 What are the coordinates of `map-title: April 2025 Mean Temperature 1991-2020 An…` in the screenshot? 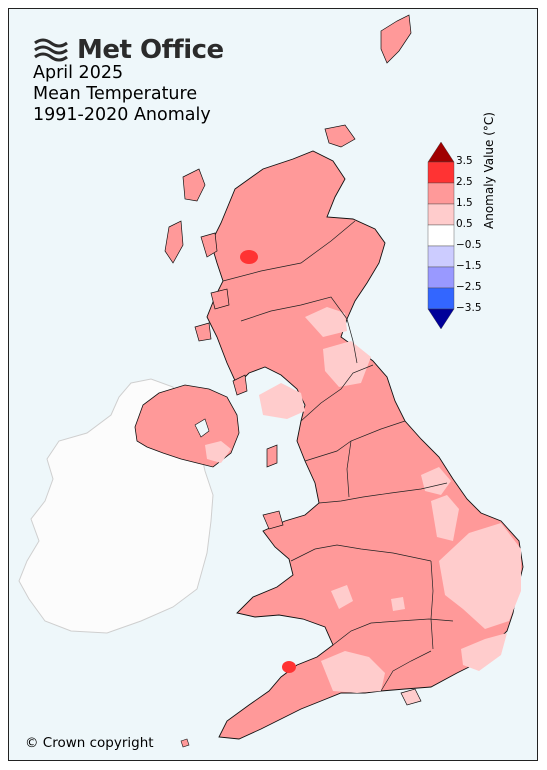 It's located at (122, 94).